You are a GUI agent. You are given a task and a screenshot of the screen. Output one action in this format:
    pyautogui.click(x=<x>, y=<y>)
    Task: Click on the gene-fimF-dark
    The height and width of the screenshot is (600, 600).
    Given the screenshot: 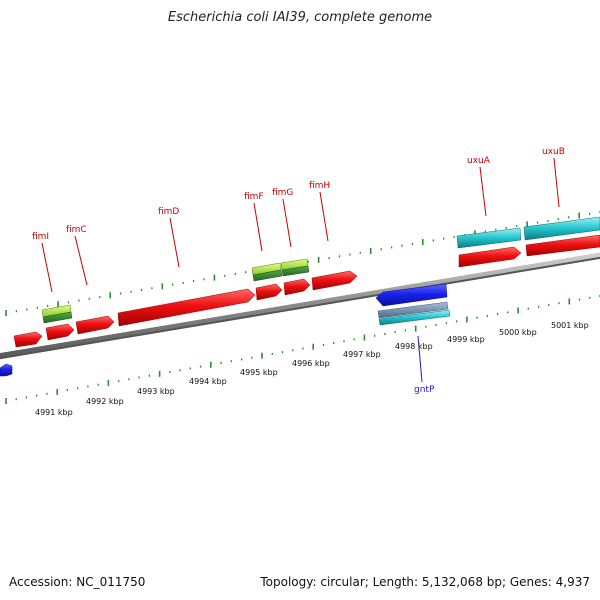 What is the action you would take?
    pyautogui.click(x=267, y=275)
    